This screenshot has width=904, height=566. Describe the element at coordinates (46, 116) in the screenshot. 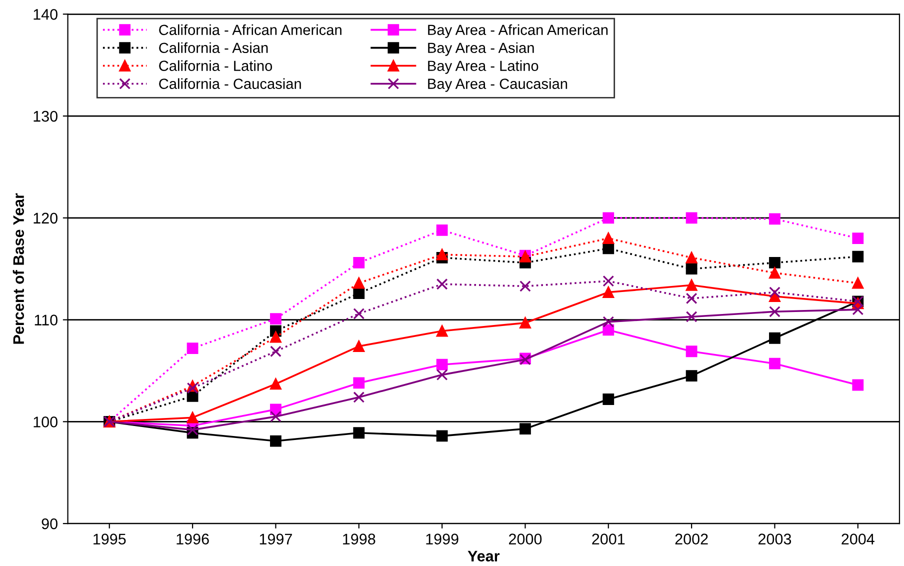

I see `y-tick-label: 130` at that location.